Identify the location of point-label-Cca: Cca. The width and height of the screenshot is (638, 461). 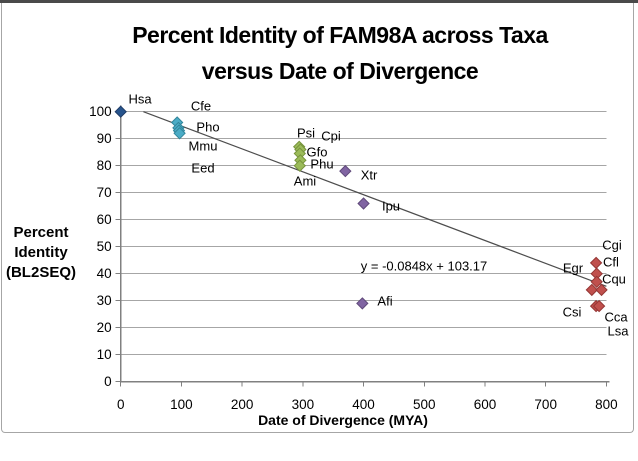
(616, 317).